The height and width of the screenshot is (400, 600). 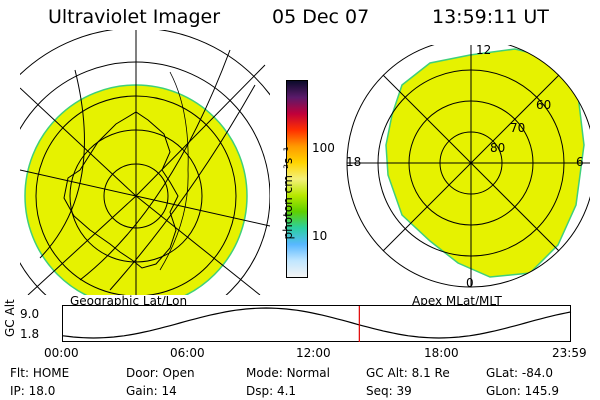 What do you see at coordinates (441, 353) in the screenshot?
I see `timeline-xtick-3: 18:00` at bounding box center [441, 353].